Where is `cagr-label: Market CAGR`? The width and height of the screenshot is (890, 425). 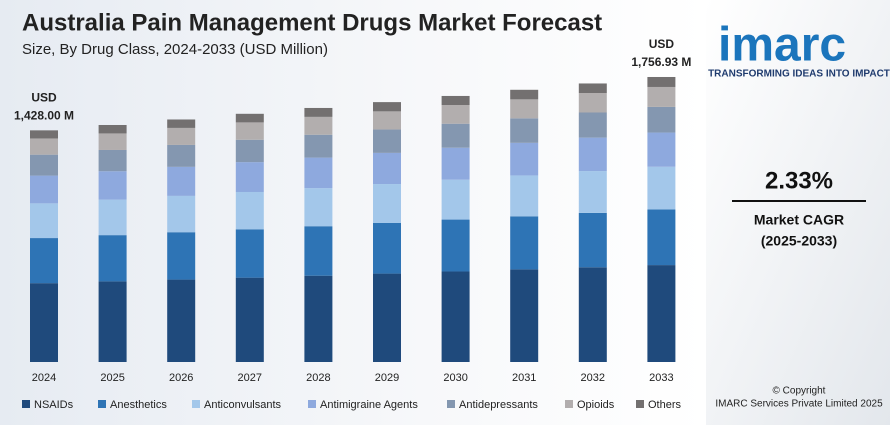
cagr-label: Market CAGR is located at coordinates (799, 220).